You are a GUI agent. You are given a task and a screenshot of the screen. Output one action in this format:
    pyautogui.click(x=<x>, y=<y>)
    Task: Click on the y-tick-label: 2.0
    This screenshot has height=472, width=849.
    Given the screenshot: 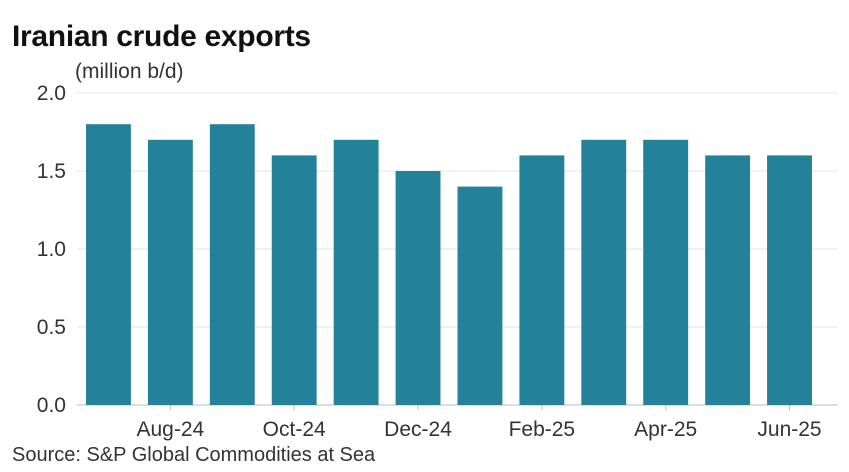 What is the action you would take?
    pyautogui.click(x=51, y=93)
    